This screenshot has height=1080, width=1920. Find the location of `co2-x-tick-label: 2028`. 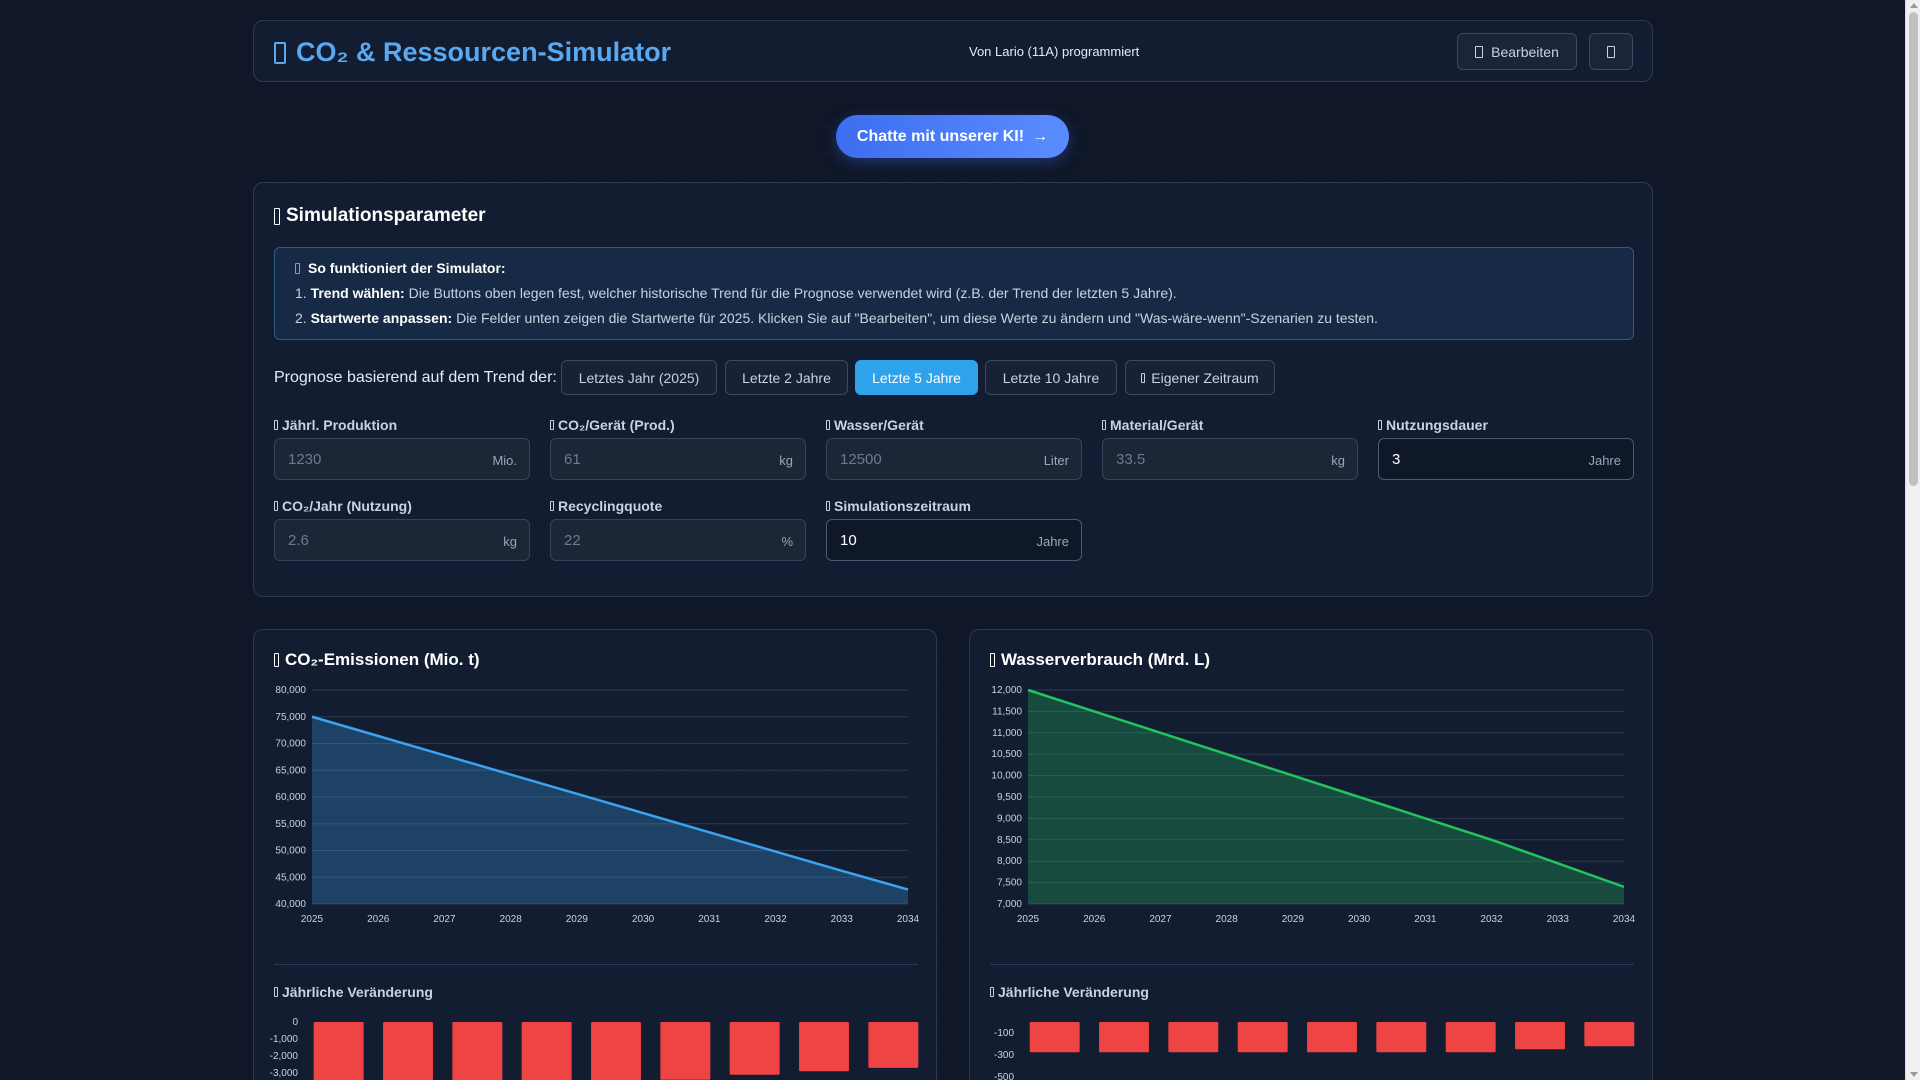

co2-x-tick-label: 2028 is located at coordinates (511, 919).